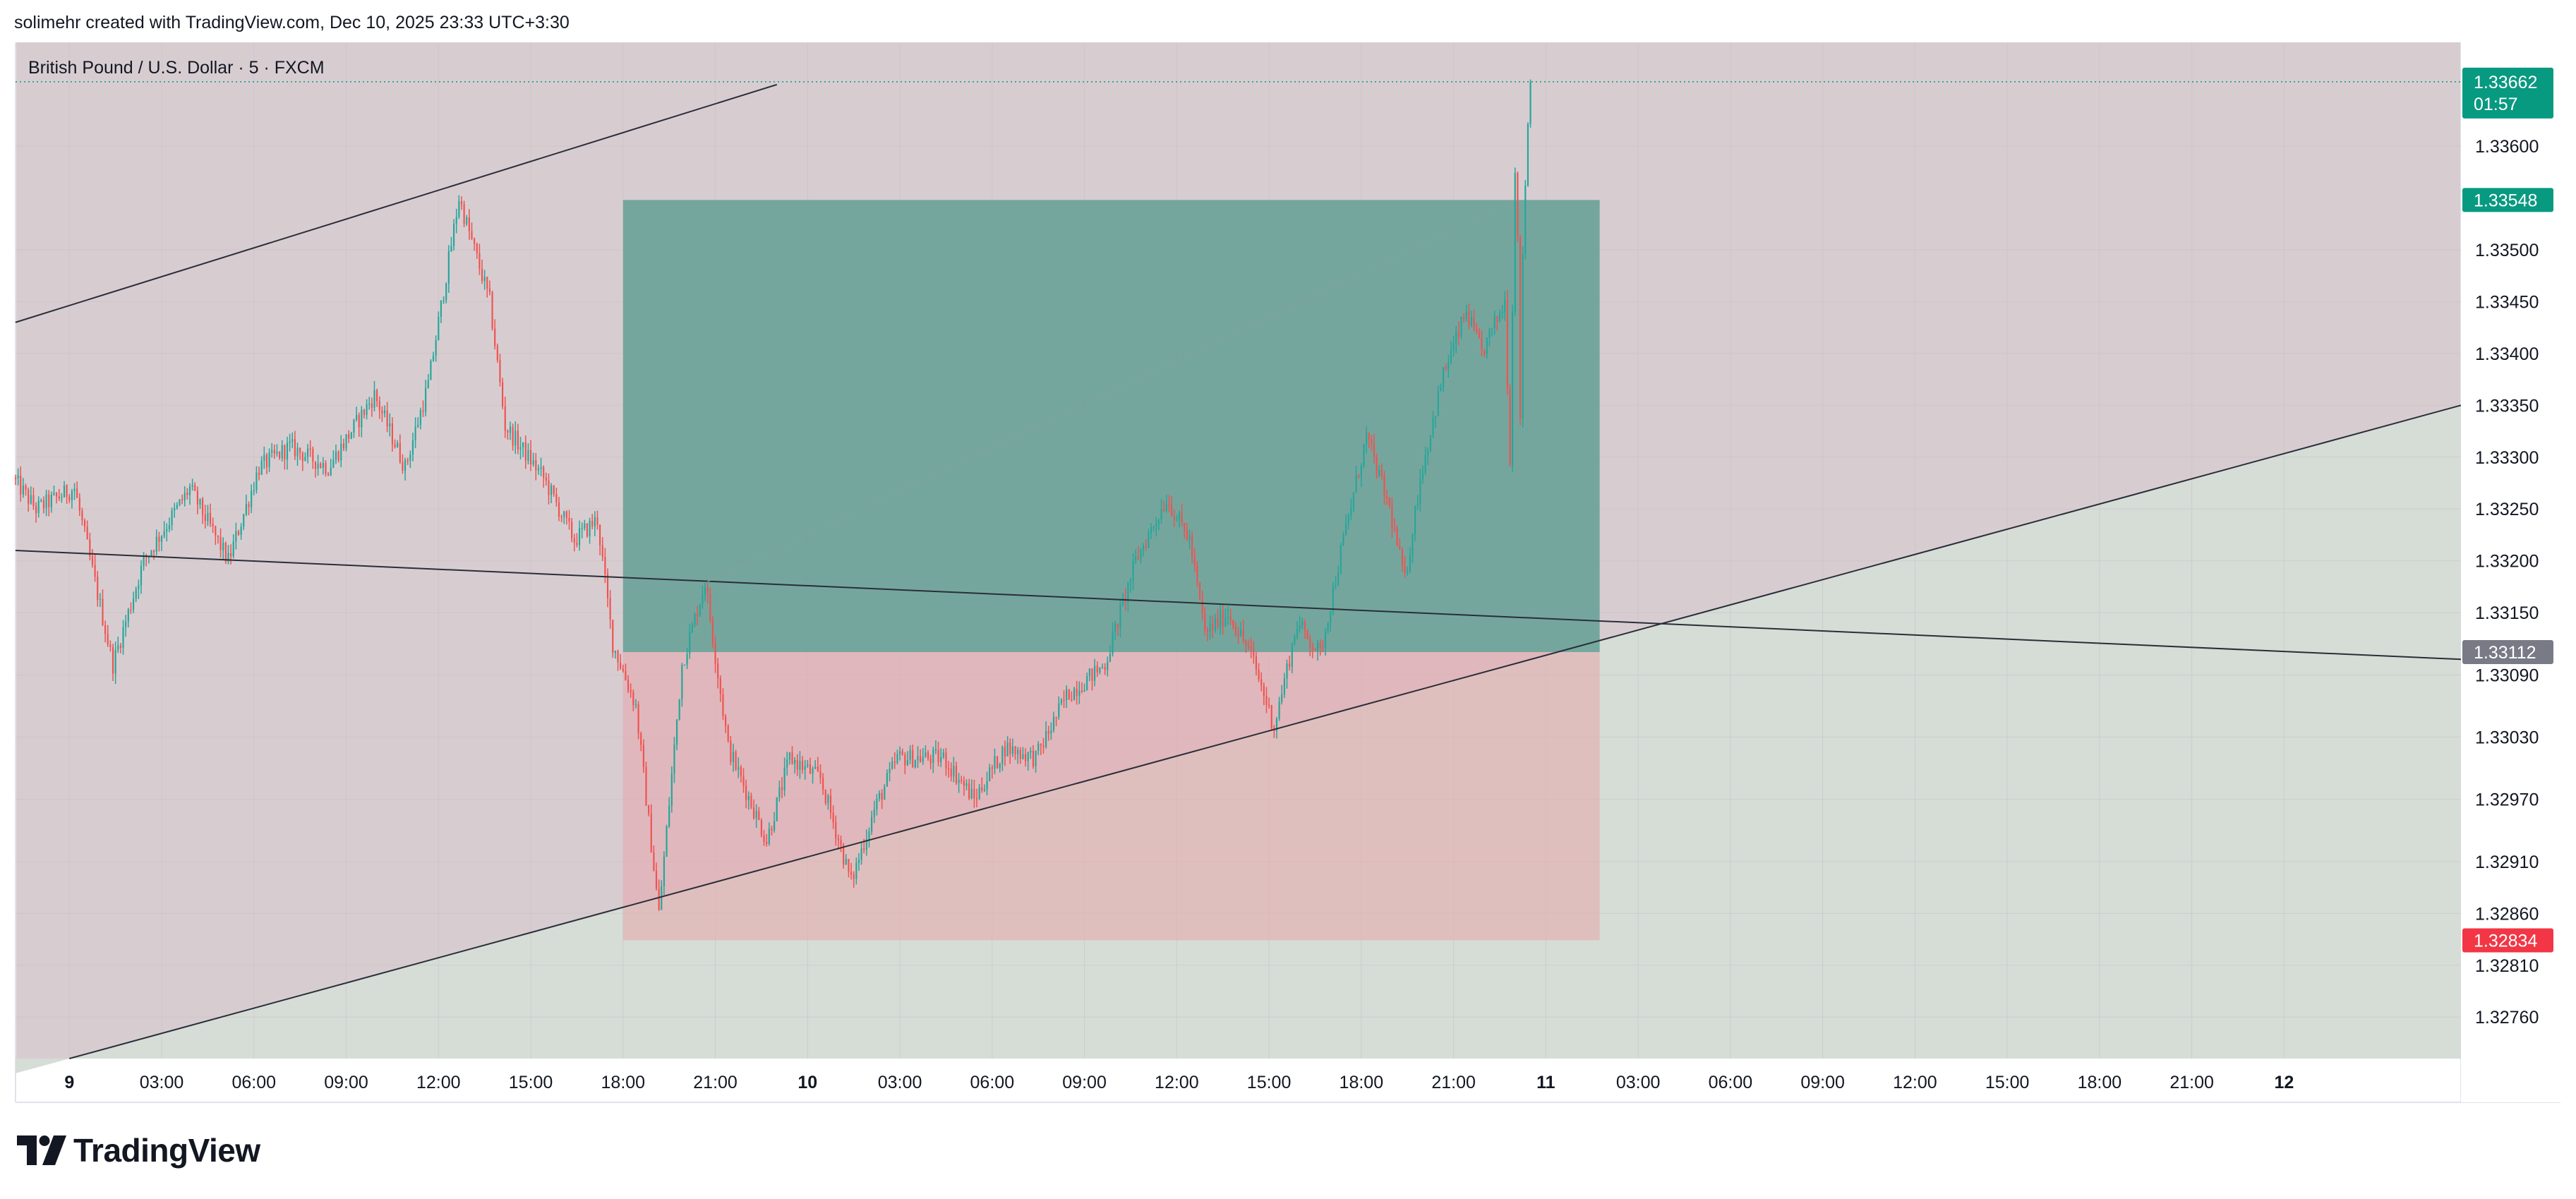 The image size is (2576, 1199). I want to click on time-tick-label: 12:00, so click(1915, 1082).